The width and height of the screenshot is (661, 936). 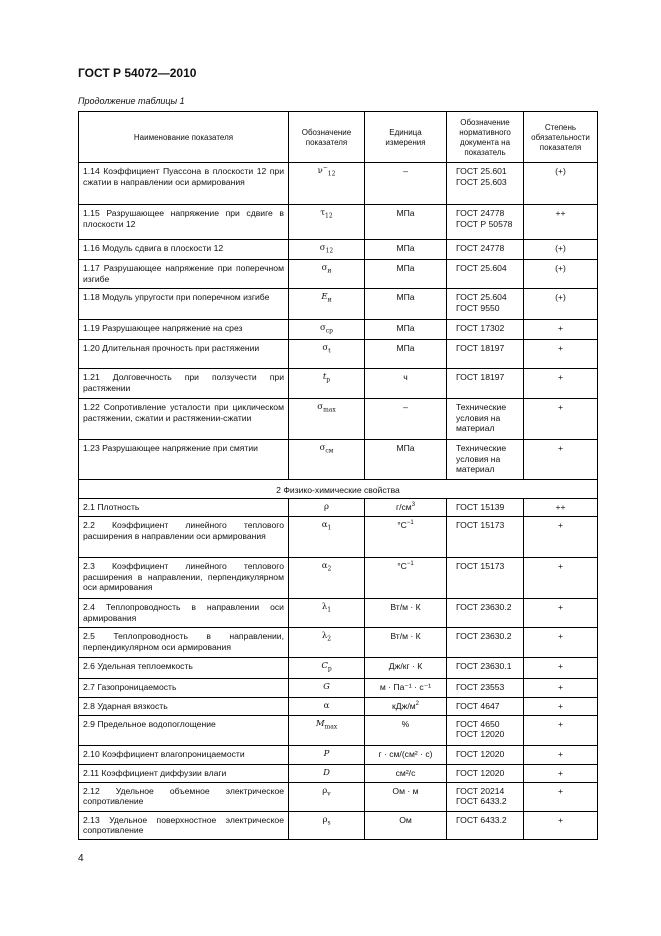 What do you see at coordinates (405, 723) in the screenshot?
I see `unit-text: %` at bounding box center [405, 723].